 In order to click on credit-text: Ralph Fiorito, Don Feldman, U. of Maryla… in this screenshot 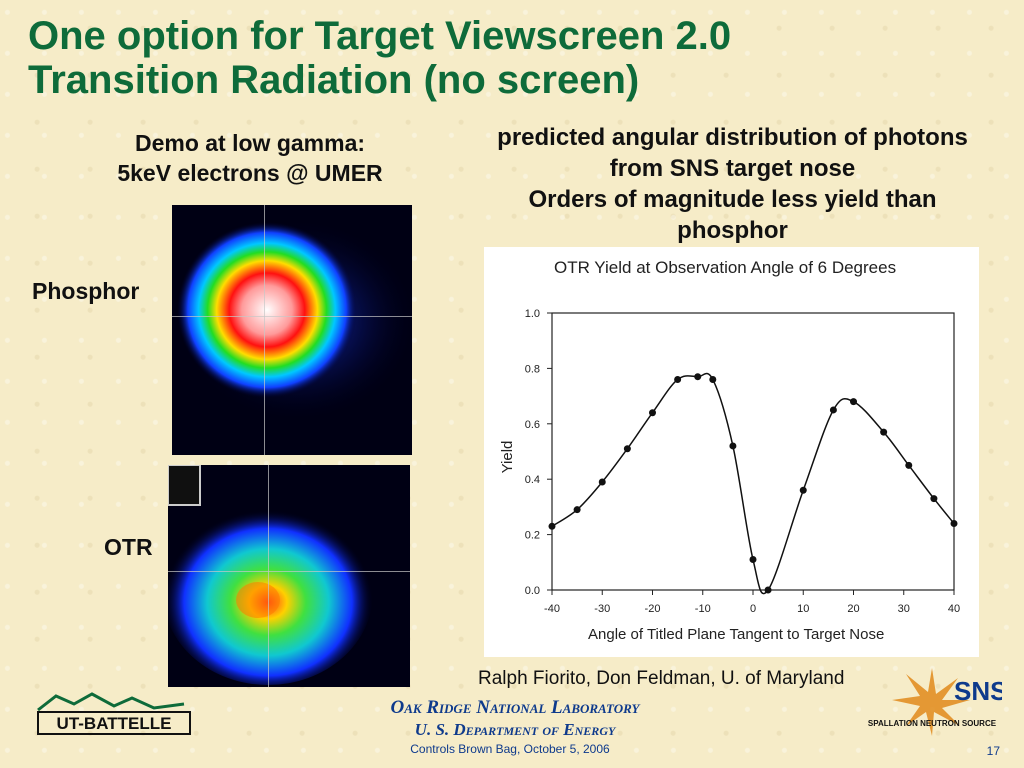, I will do `click(661, 678)`.